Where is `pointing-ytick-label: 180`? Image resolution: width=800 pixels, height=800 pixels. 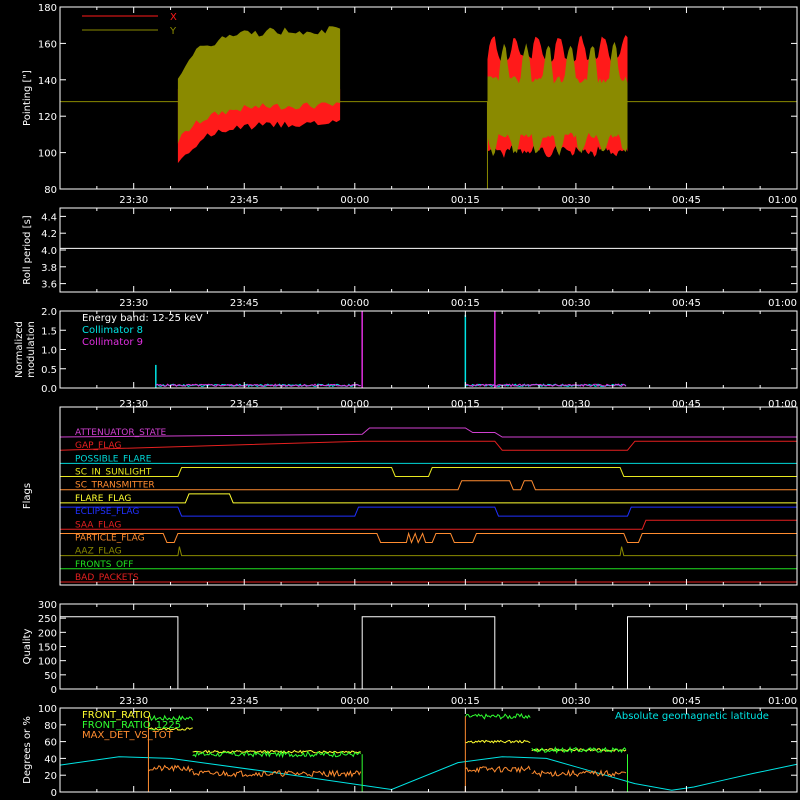 pointing-ytick-label: 180 is located at coordinates (47, 8).